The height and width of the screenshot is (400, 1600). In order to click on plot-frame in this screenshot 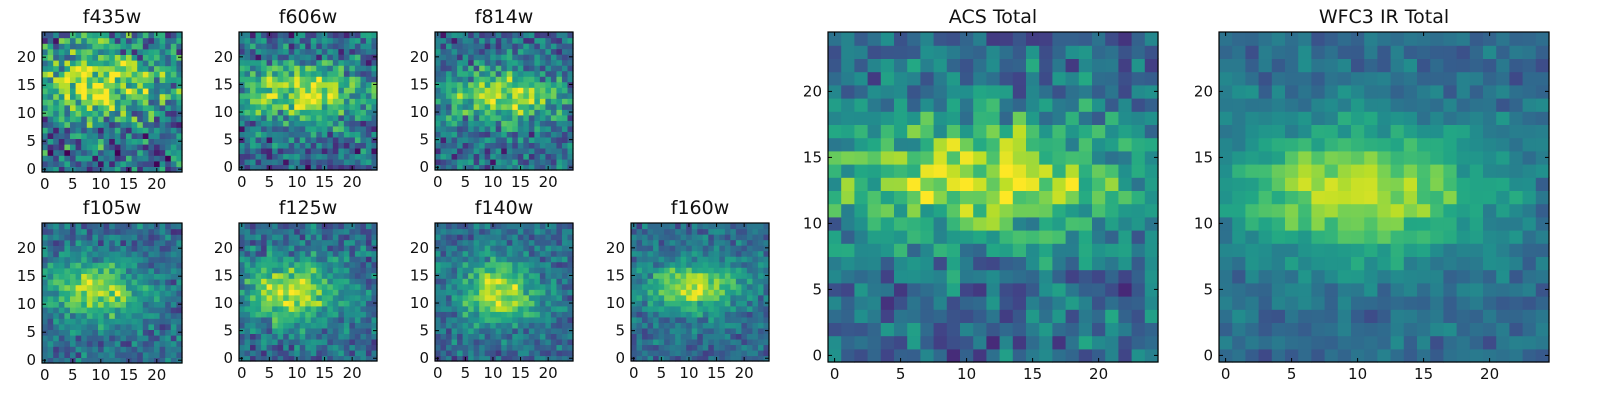, I will do `click(504, 101)`.